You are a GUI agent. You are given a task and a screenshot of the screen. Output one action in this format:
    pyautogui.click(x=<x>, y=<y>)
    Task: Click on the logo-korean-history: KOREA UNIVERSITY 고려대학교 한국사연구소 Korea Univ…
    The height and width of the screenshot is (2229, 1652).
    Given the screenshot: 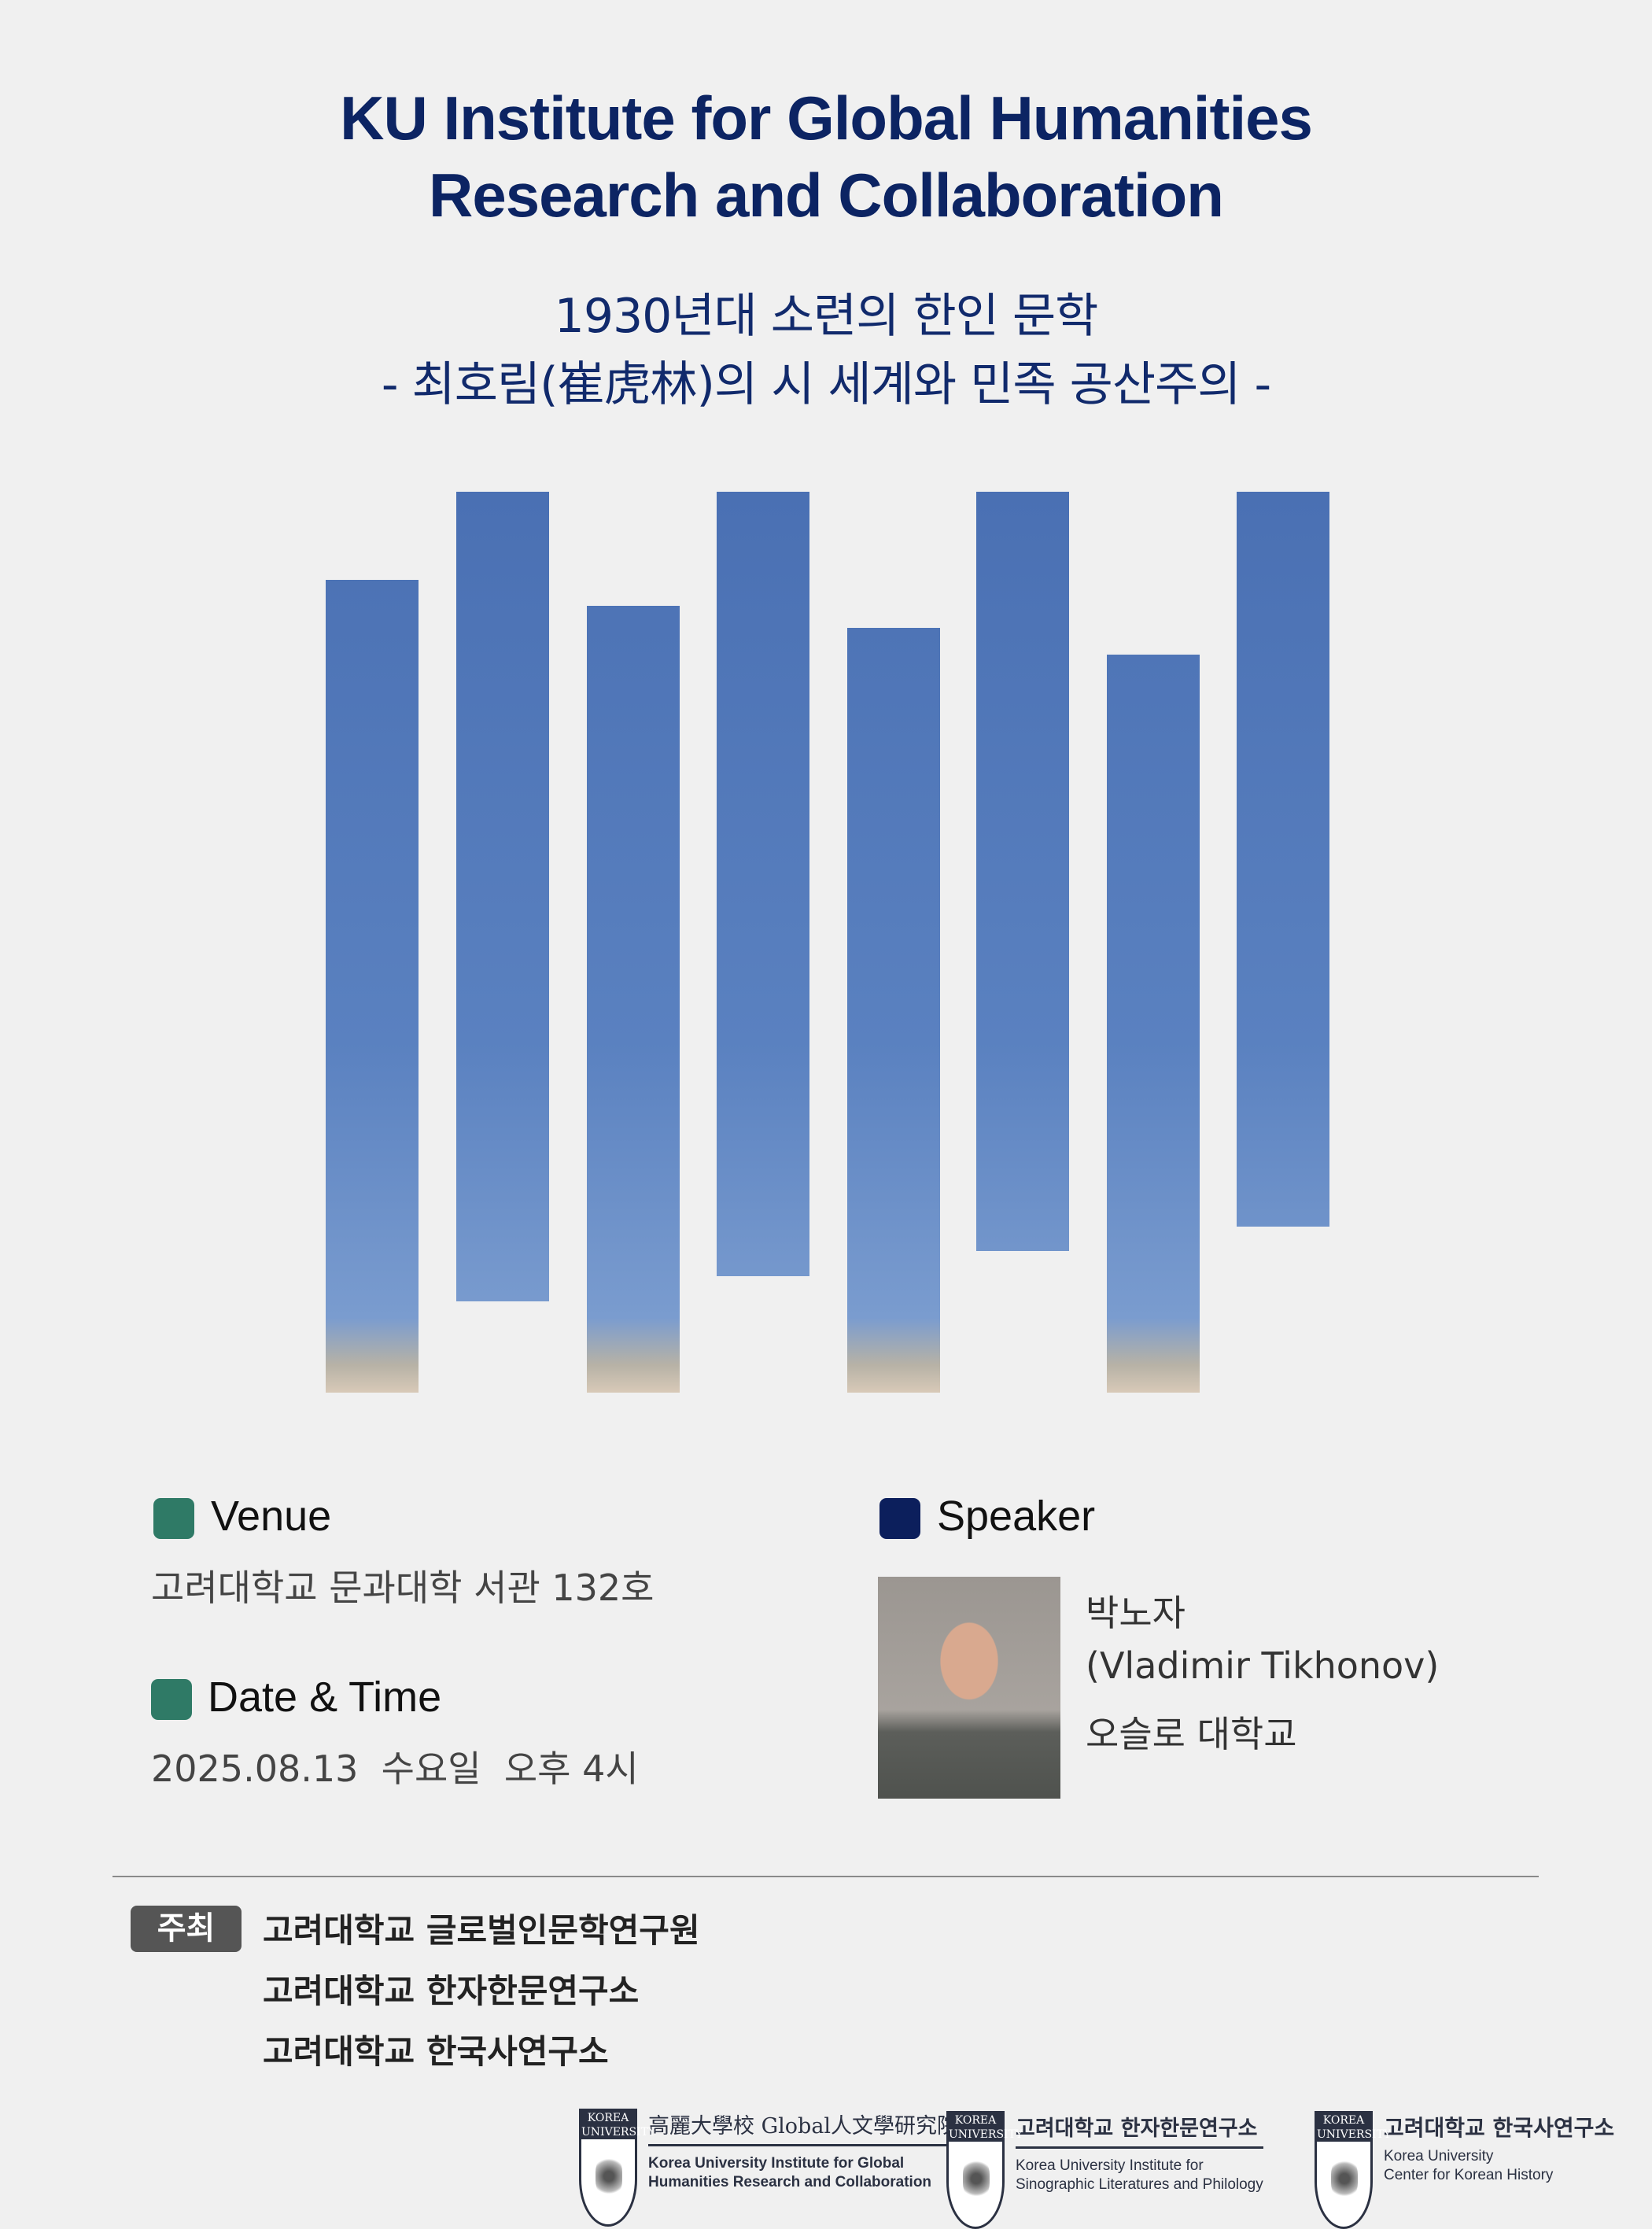 What is the action you would take?
    pyautogui.click(x=1464, y=2170)
    